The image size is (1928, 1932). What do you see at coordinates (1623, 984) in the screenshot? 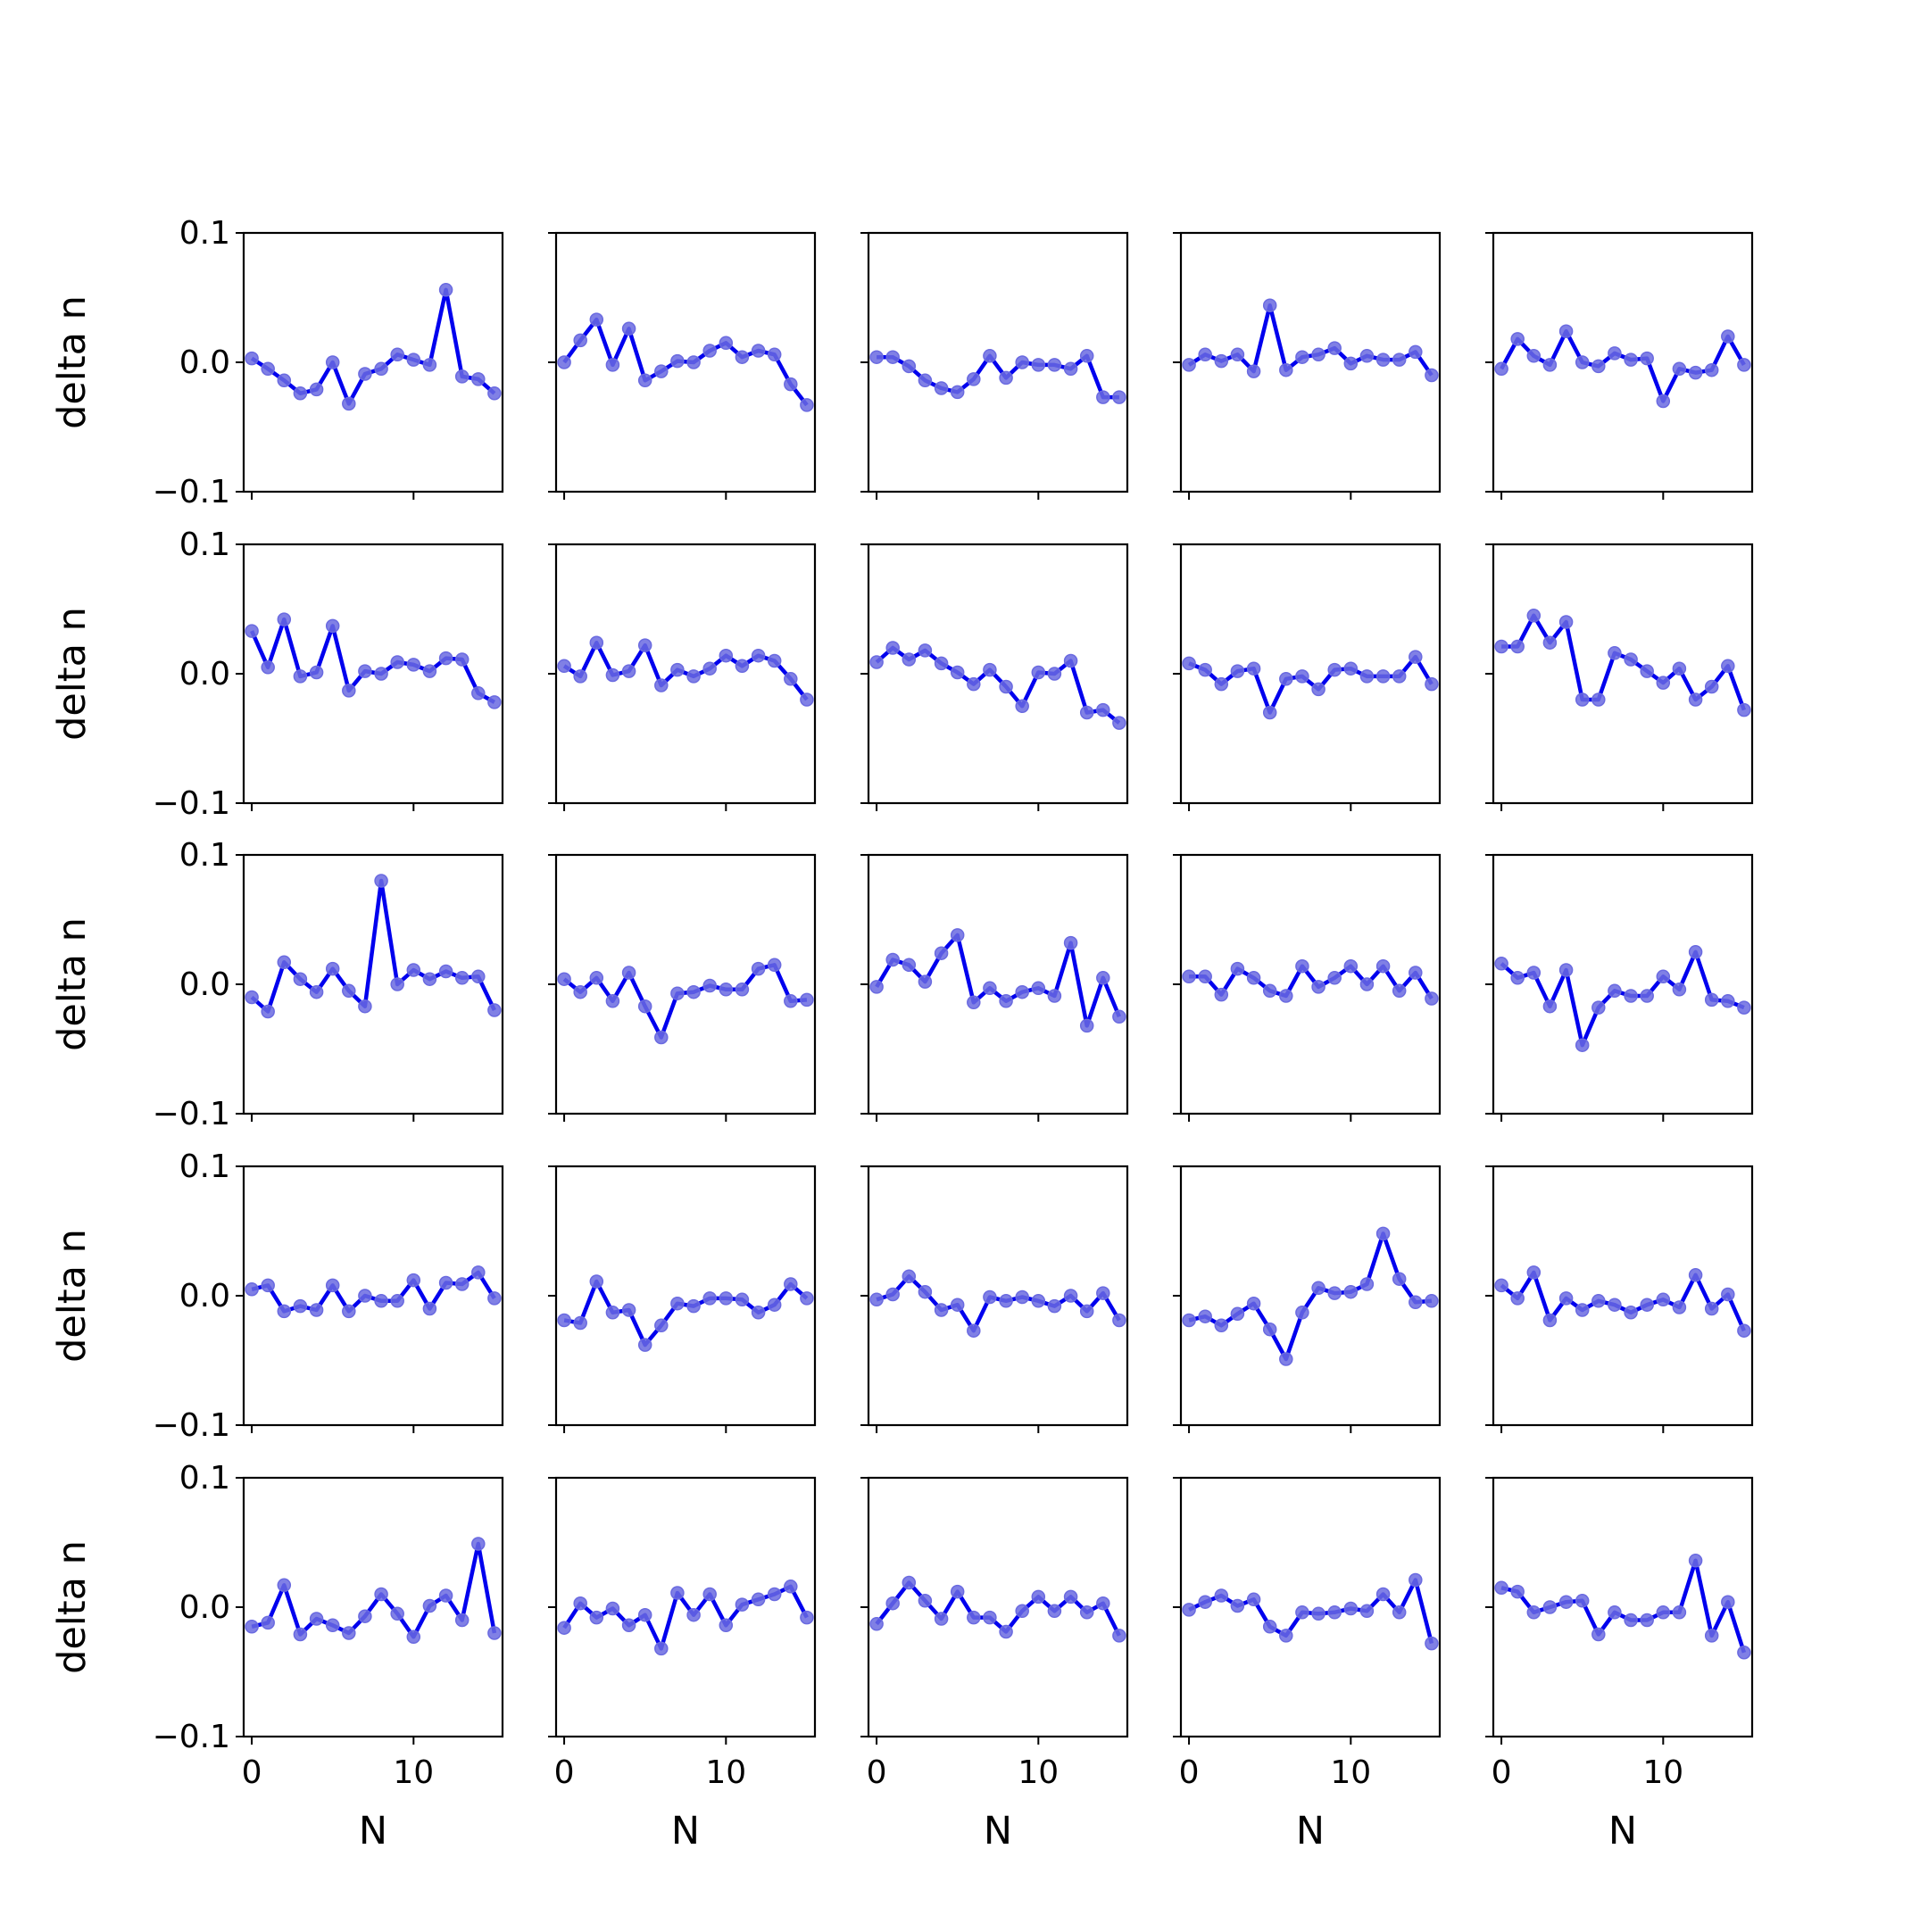
I see `axes-frame` at bounding box center [1623, 984].